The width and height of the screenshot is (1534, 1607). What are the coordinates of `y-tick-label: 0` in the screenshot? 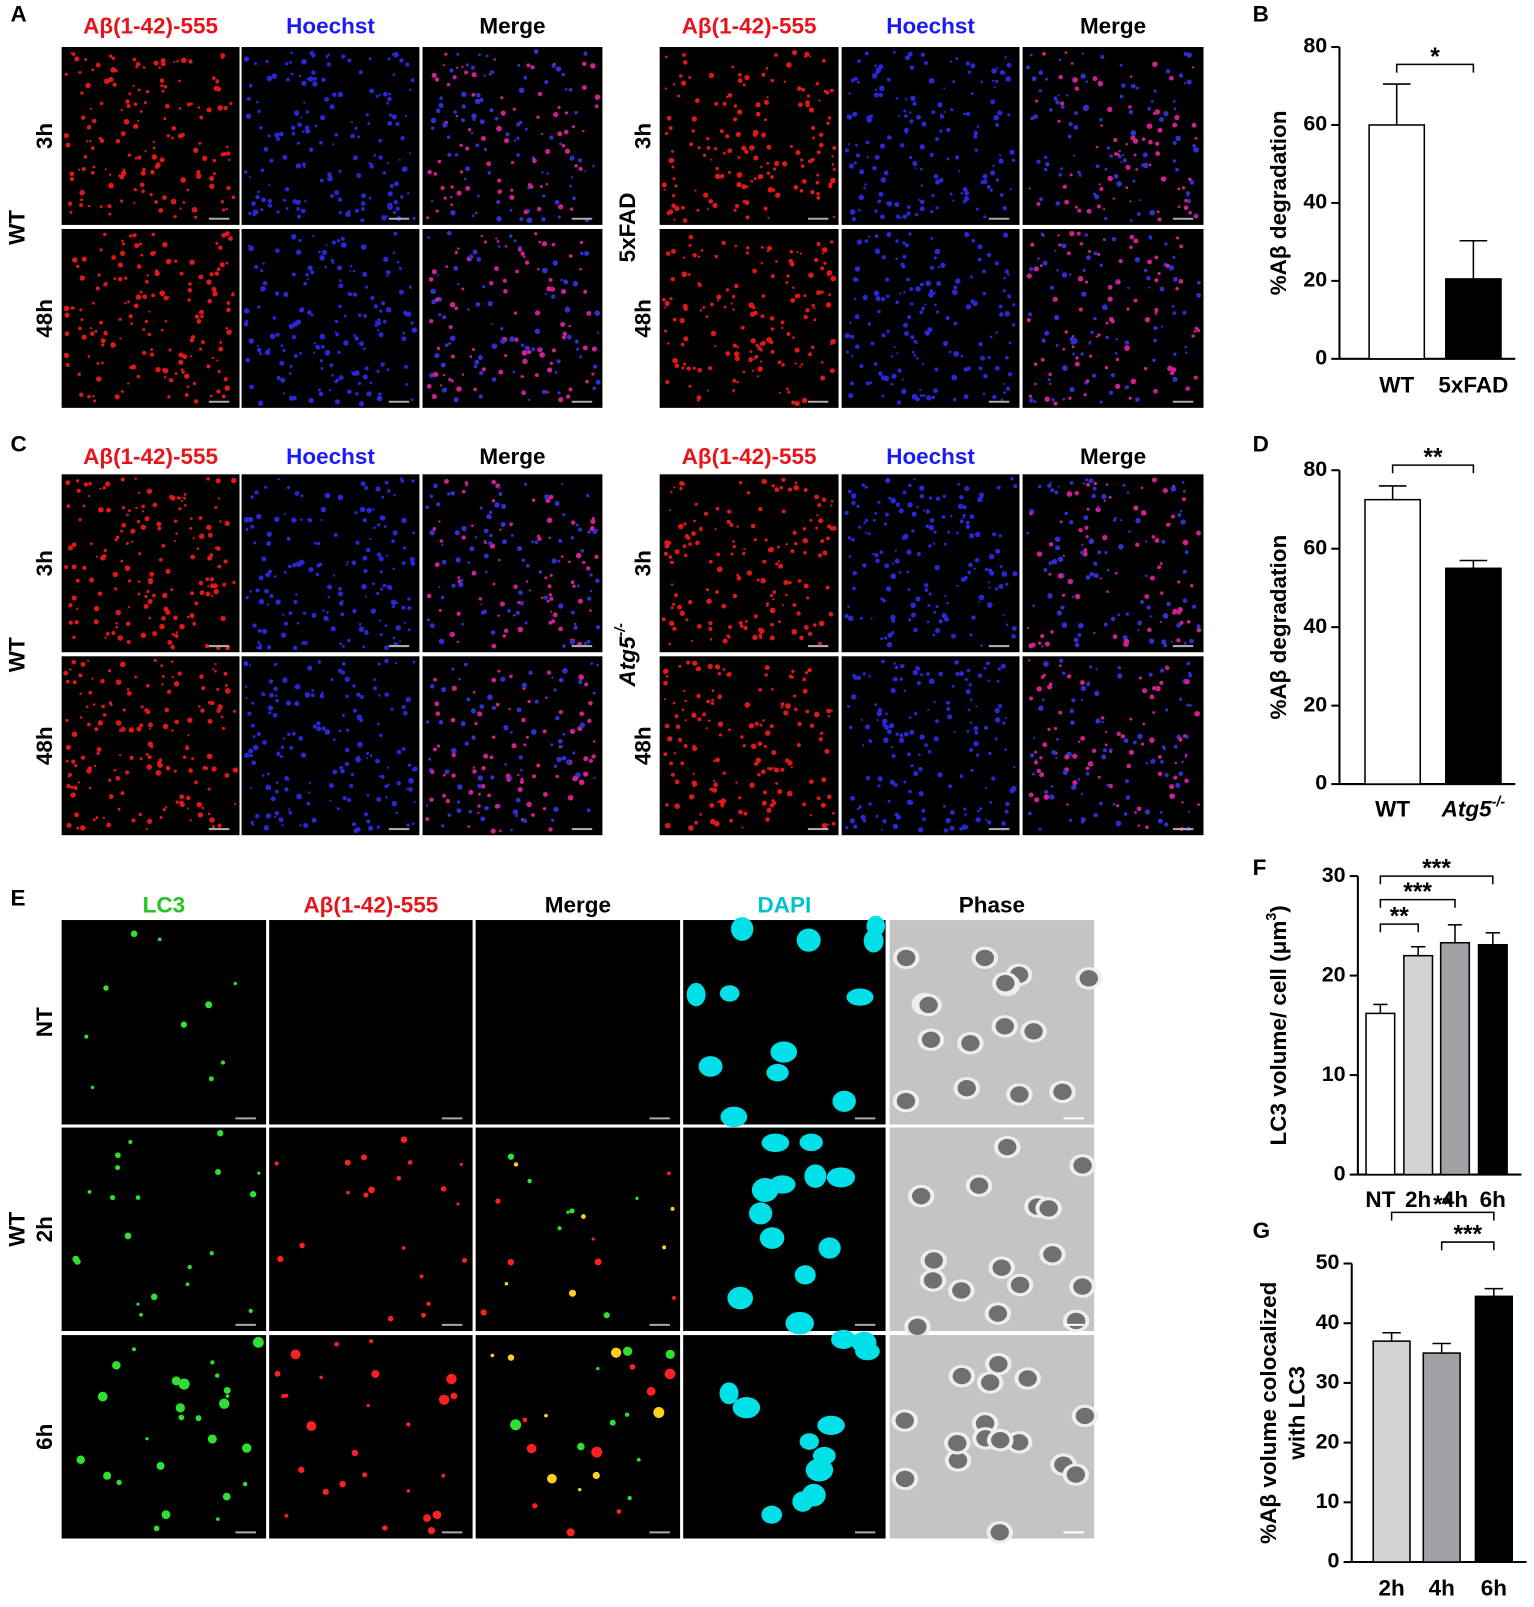 It's located at (1321, 357).